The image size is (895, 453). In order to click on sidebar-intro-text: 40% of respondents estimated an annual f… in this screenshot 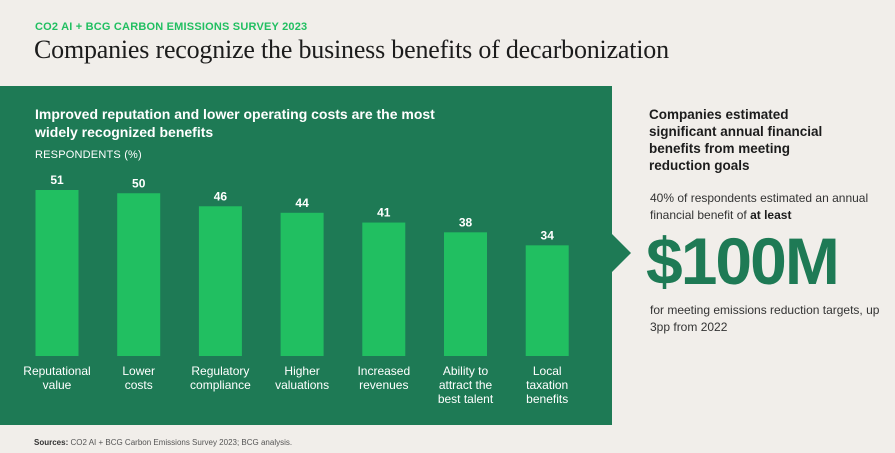, I will do `click(765, 207)`.